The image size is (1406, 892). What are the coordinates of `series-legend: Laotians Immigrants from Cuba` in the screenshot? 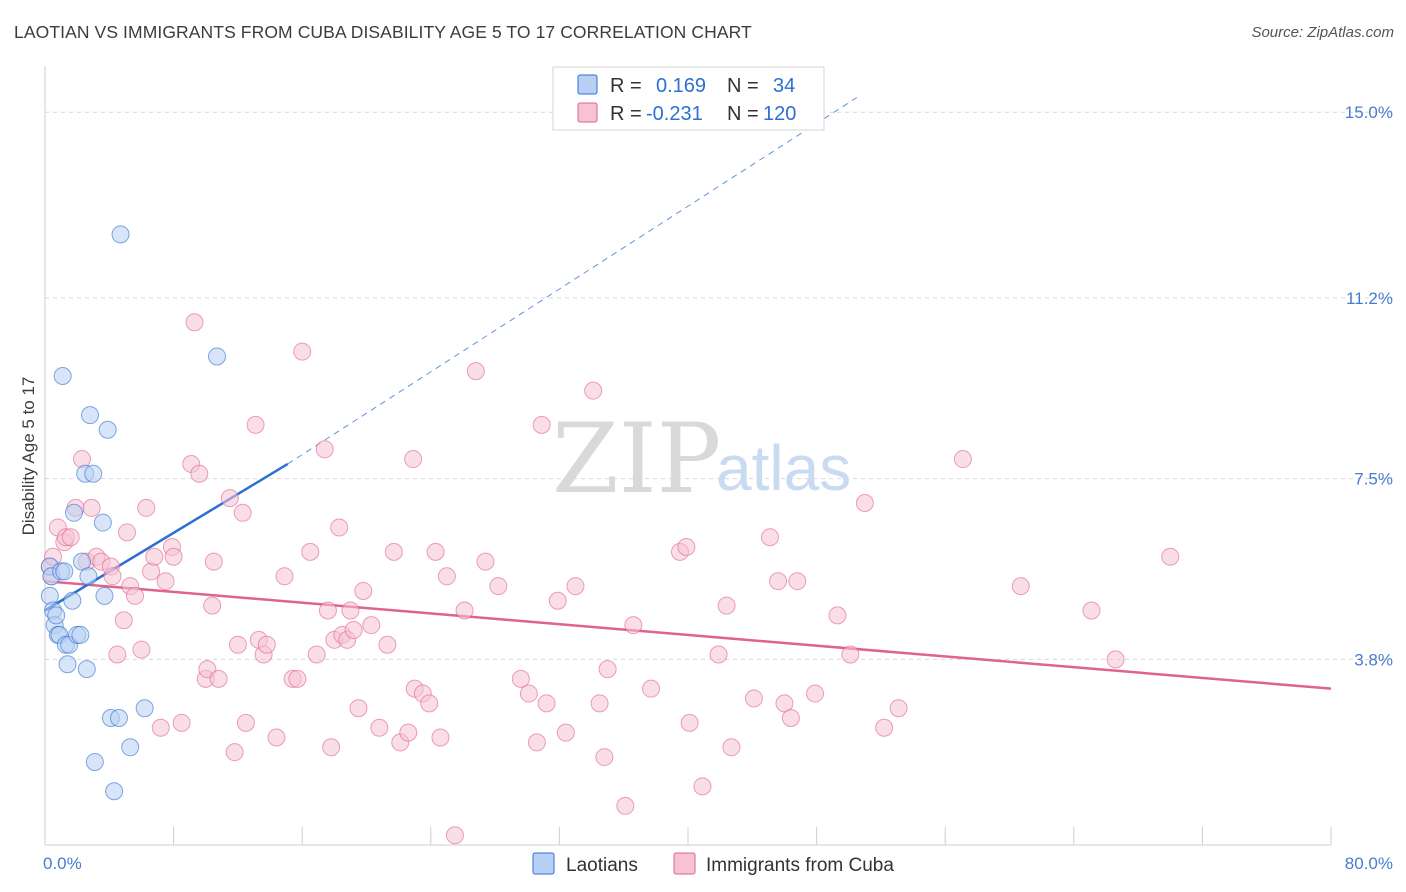 It's located at (713, 864).